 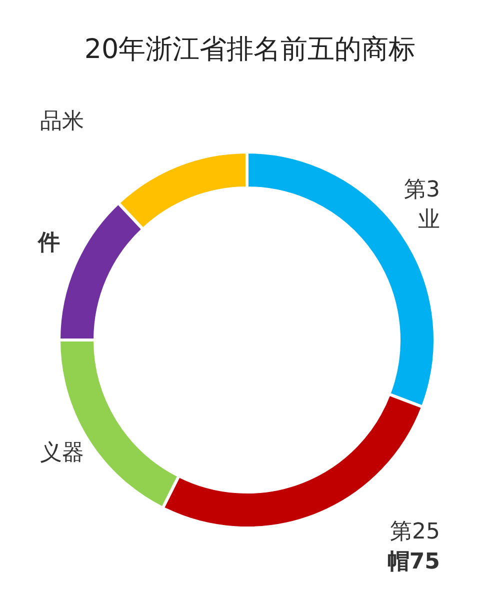 I want to click on chart-title: 20年浙江省排名前五的商标, so click(x=250, y=49).